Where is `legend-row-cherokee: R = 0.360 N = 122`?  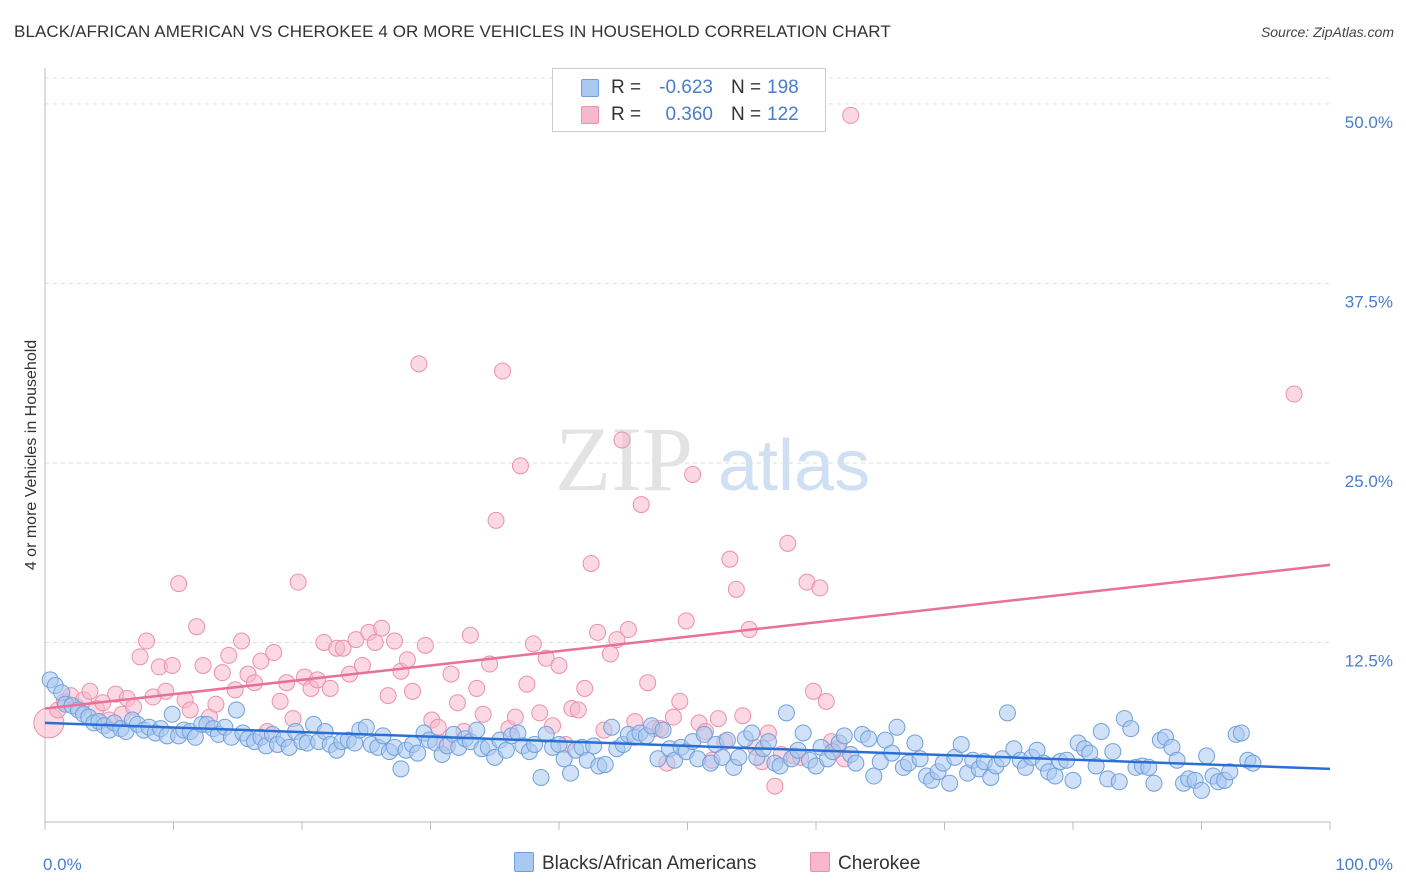 legend-row-cherokee: R = 0.360 N = 122 is located at coordinates (689, 115).